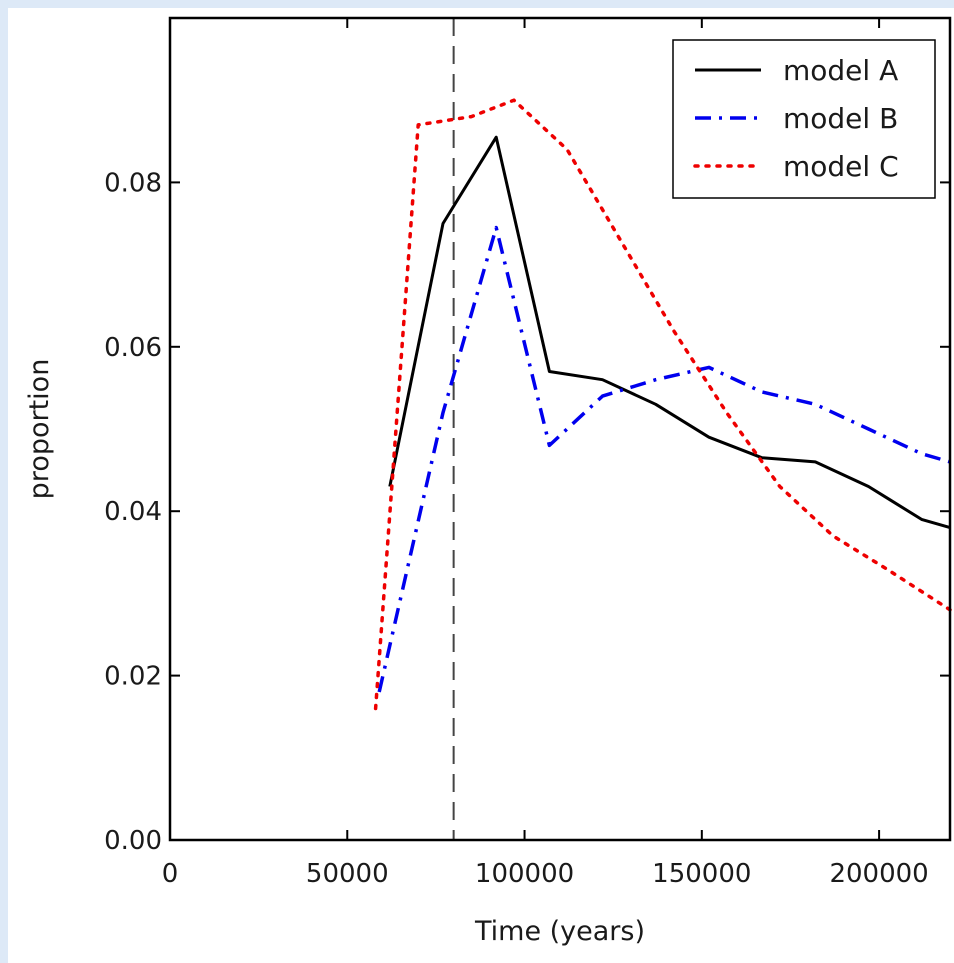 This screenshot has width=954, height=963. I want to click on legend: model A model B model C, so click(804, 119).